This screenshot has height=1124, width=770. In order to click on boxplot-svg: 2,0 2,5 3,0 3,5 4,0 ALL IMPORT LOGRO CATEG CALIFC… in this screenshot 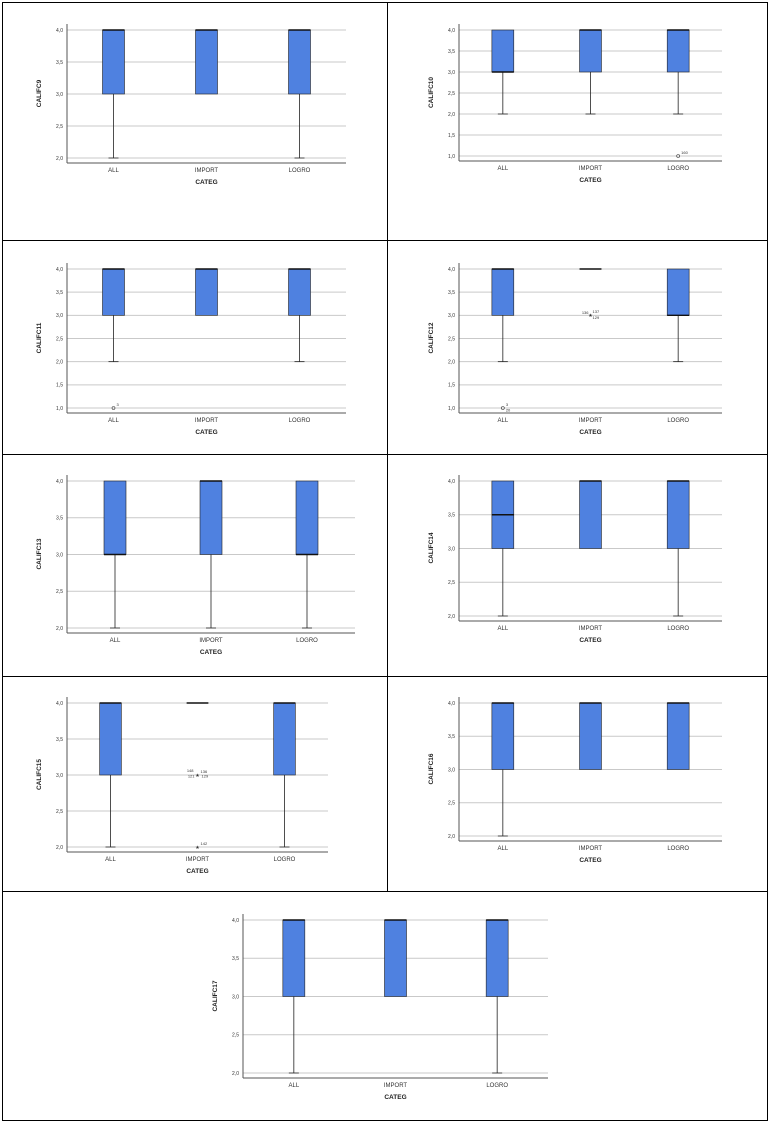, I will do `click(195, 565)`.